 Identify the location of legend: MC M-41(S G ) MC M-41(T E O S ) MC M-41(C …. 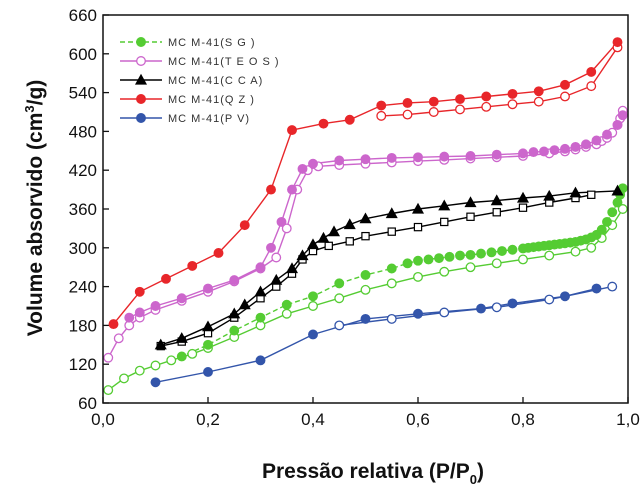
(199, 81).